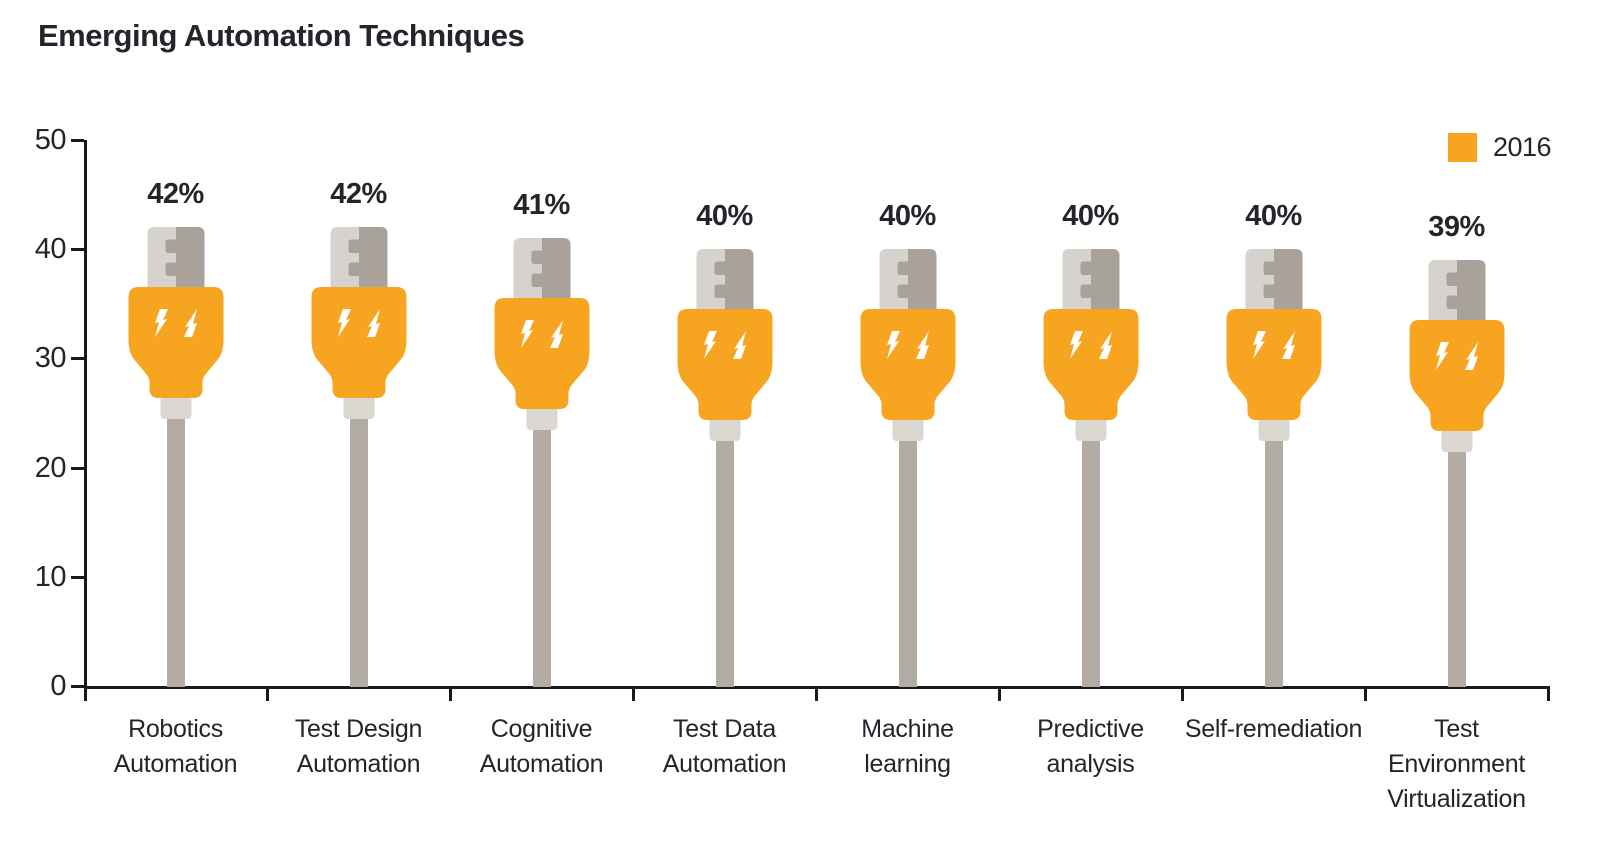 The image size is (1600, 852). What do you see at coordinates (85, 420) in the screenshot?
I see `y-axis-line` at bounding box center [85, 420].